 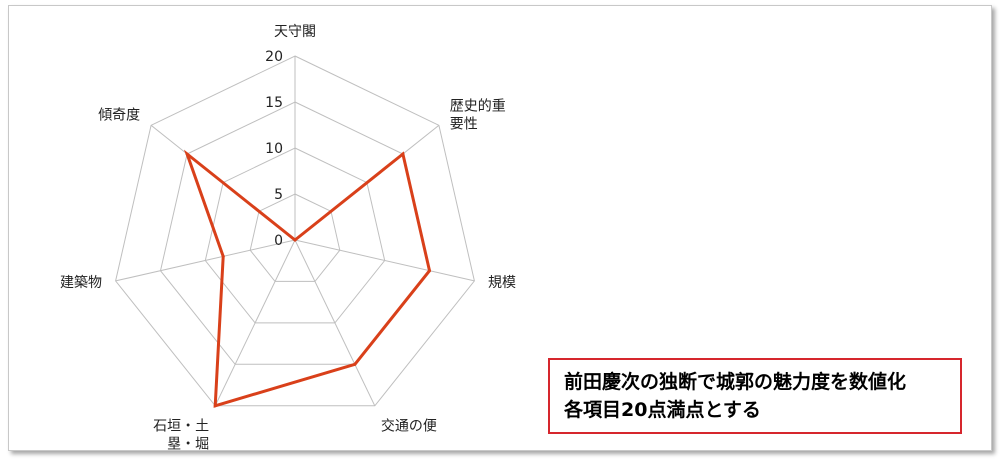 I want to click on radar-series, so click(x=307, y=278).